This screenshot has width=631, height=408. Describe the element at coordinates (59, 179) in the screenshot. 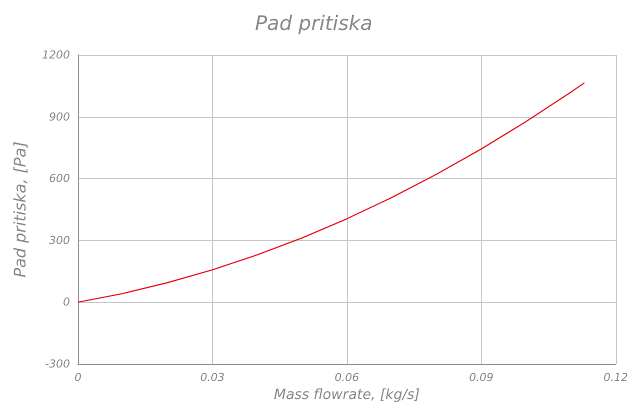

I see `y-tick-label: 600` at that location.